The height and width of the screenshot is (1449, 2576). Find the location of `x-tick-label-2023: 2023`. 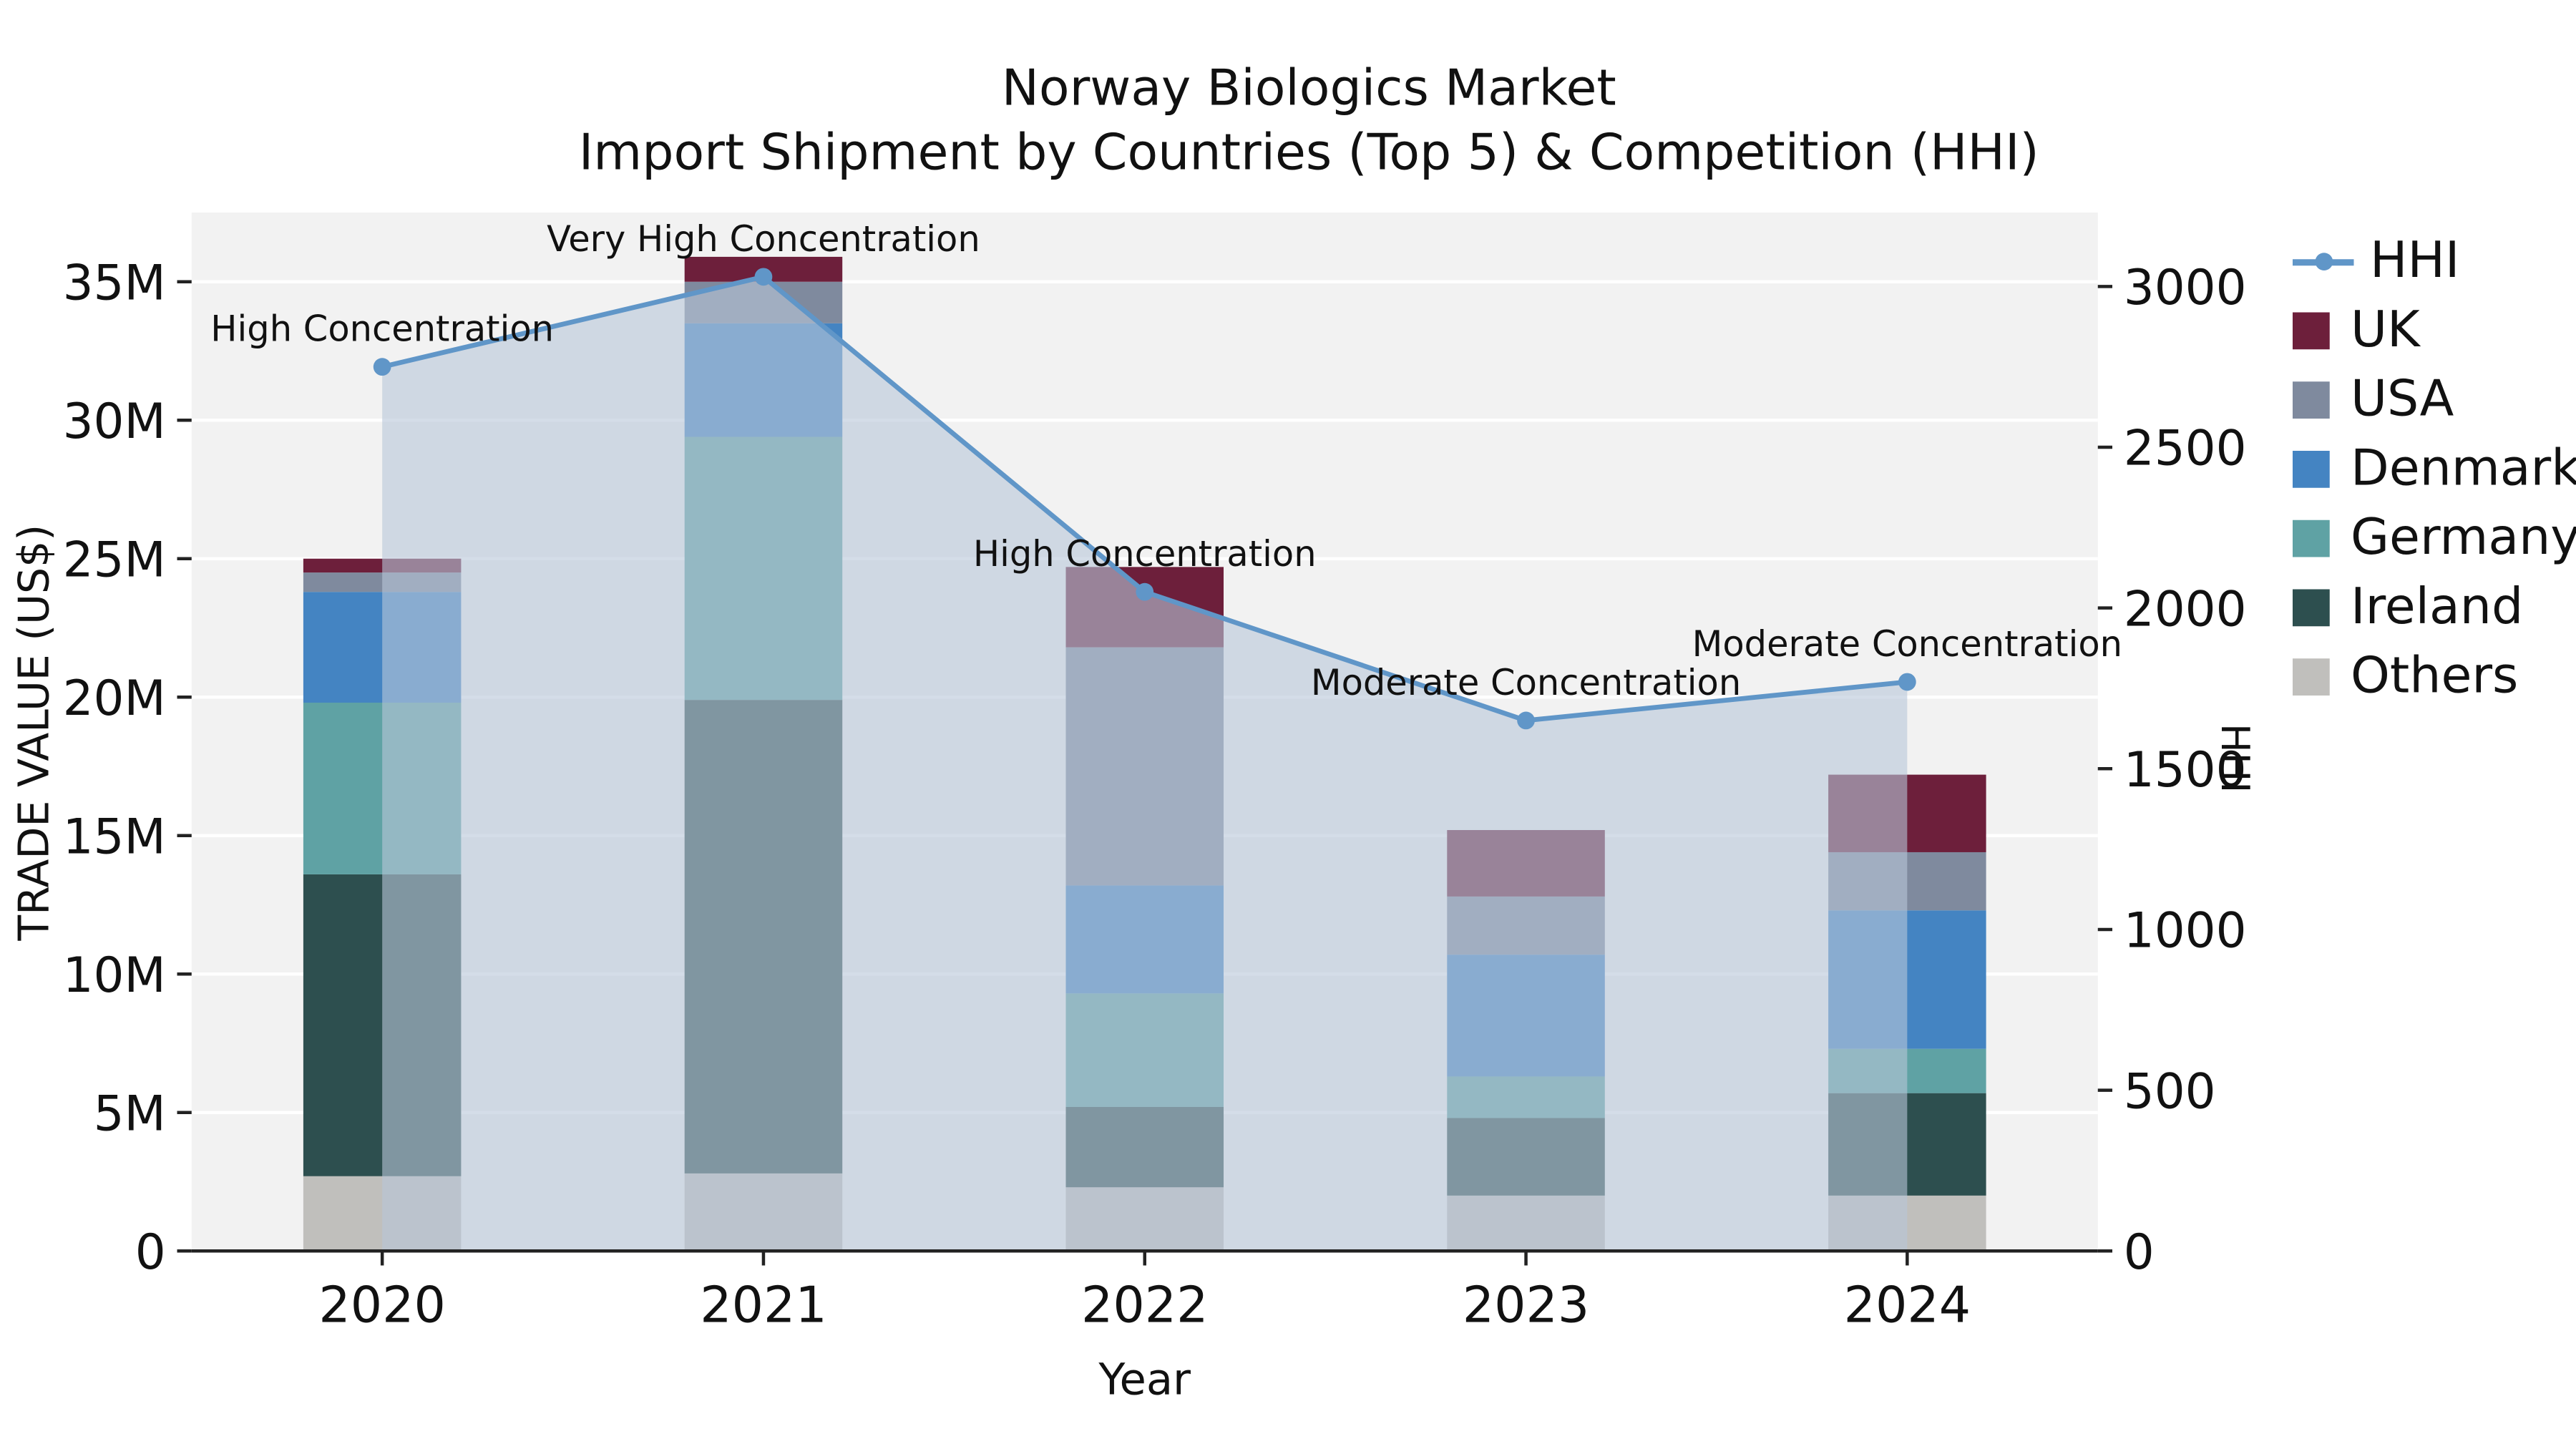

x-tick-label-2023: 2023 is located at coordinates (1526, 1305).